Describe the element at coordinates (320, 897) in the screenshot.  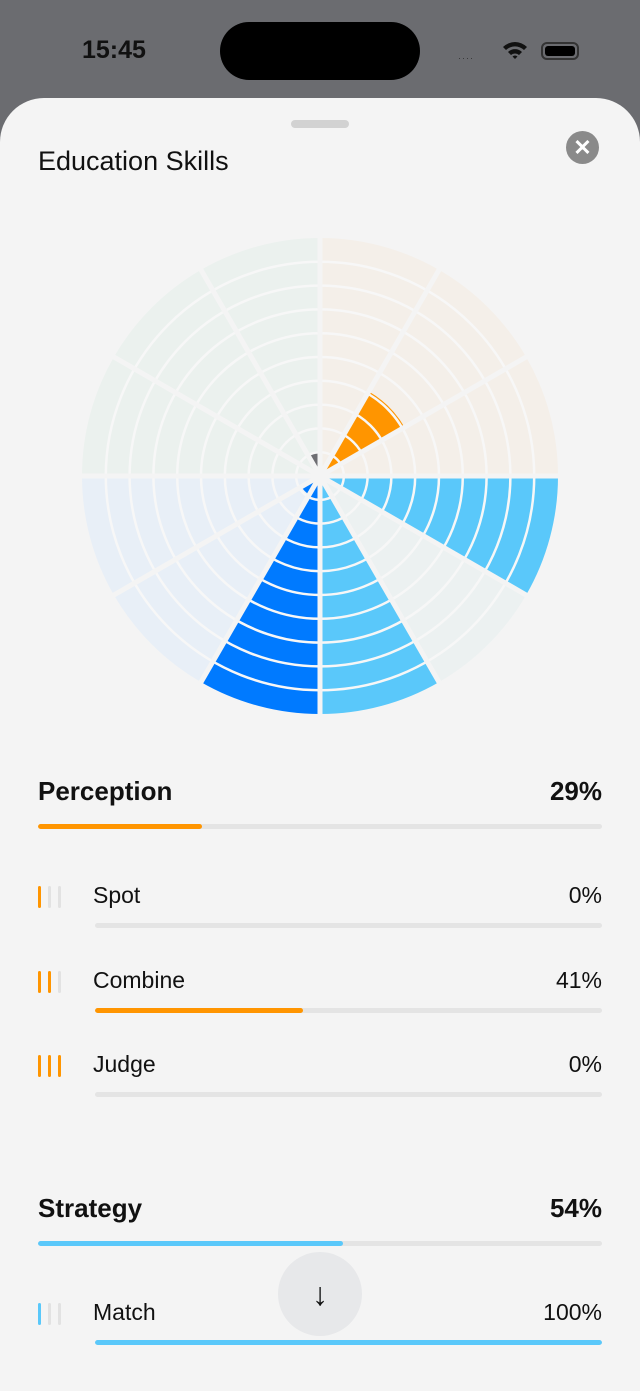
I see `skill-row: Spot 0%` at that location.